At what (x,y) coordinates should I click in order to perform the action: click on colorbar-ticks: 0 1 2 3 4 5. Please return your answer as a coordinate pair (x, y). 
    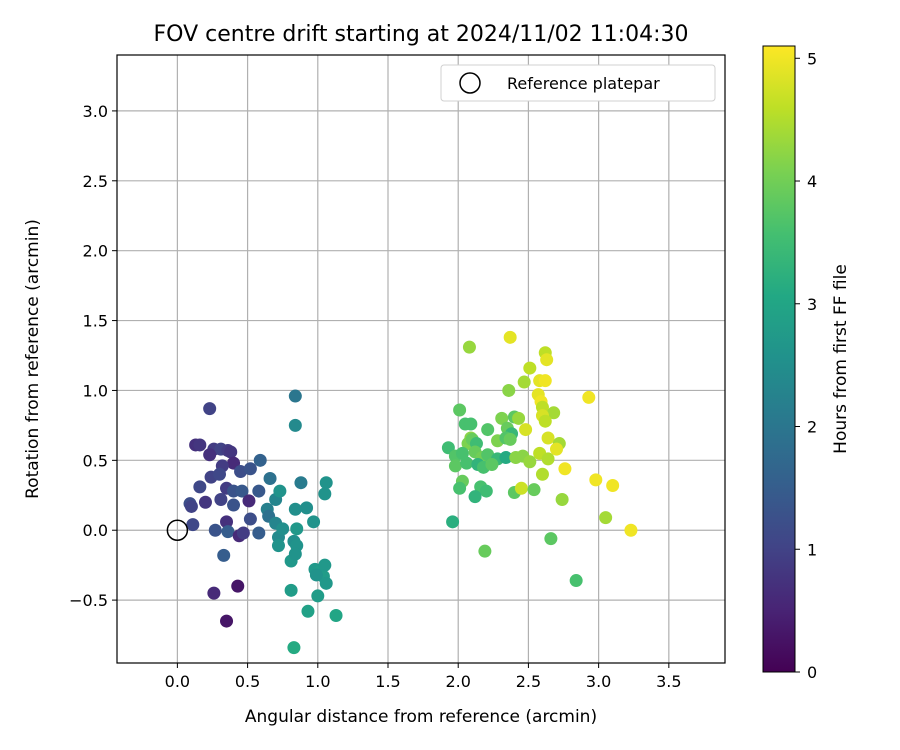
    Looking at the image, I should click on (806, 365).